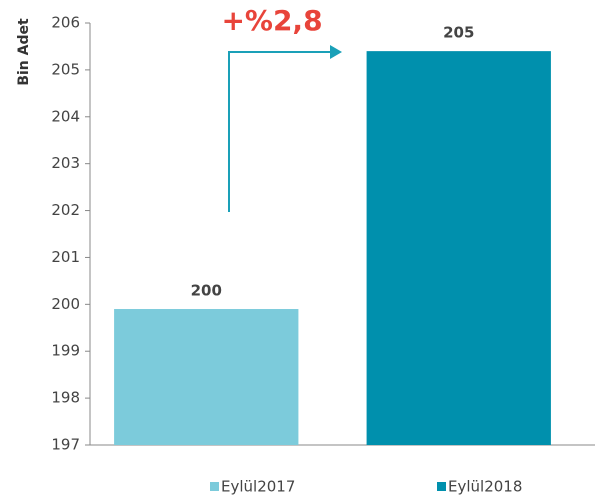 The width and height of the screenshot is (595, 498). Describe the element at coordinates (336, 52) in the screenshot. I see `arrow-head` at that location.